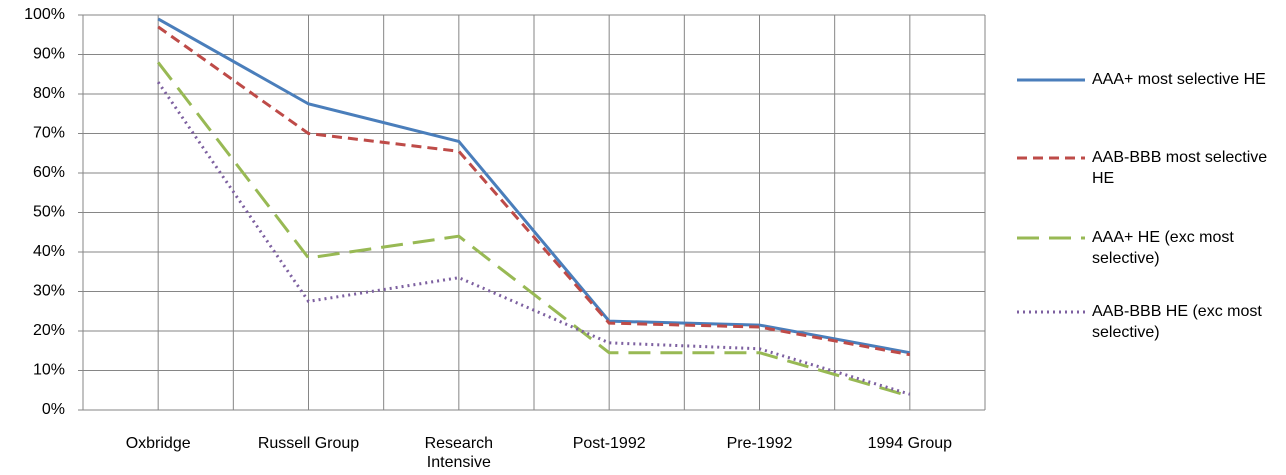 This screenshot has height=475, width=1286. Describe the element at coordinates (44, 14) in the screenshot. I see `y-tick-label: 100%` at that location.